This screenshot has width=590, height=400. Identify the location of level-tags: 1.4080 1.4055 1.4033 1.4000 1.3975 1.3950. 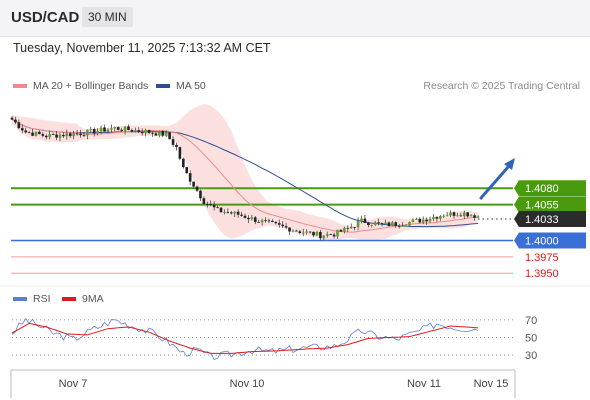
(550, 230).